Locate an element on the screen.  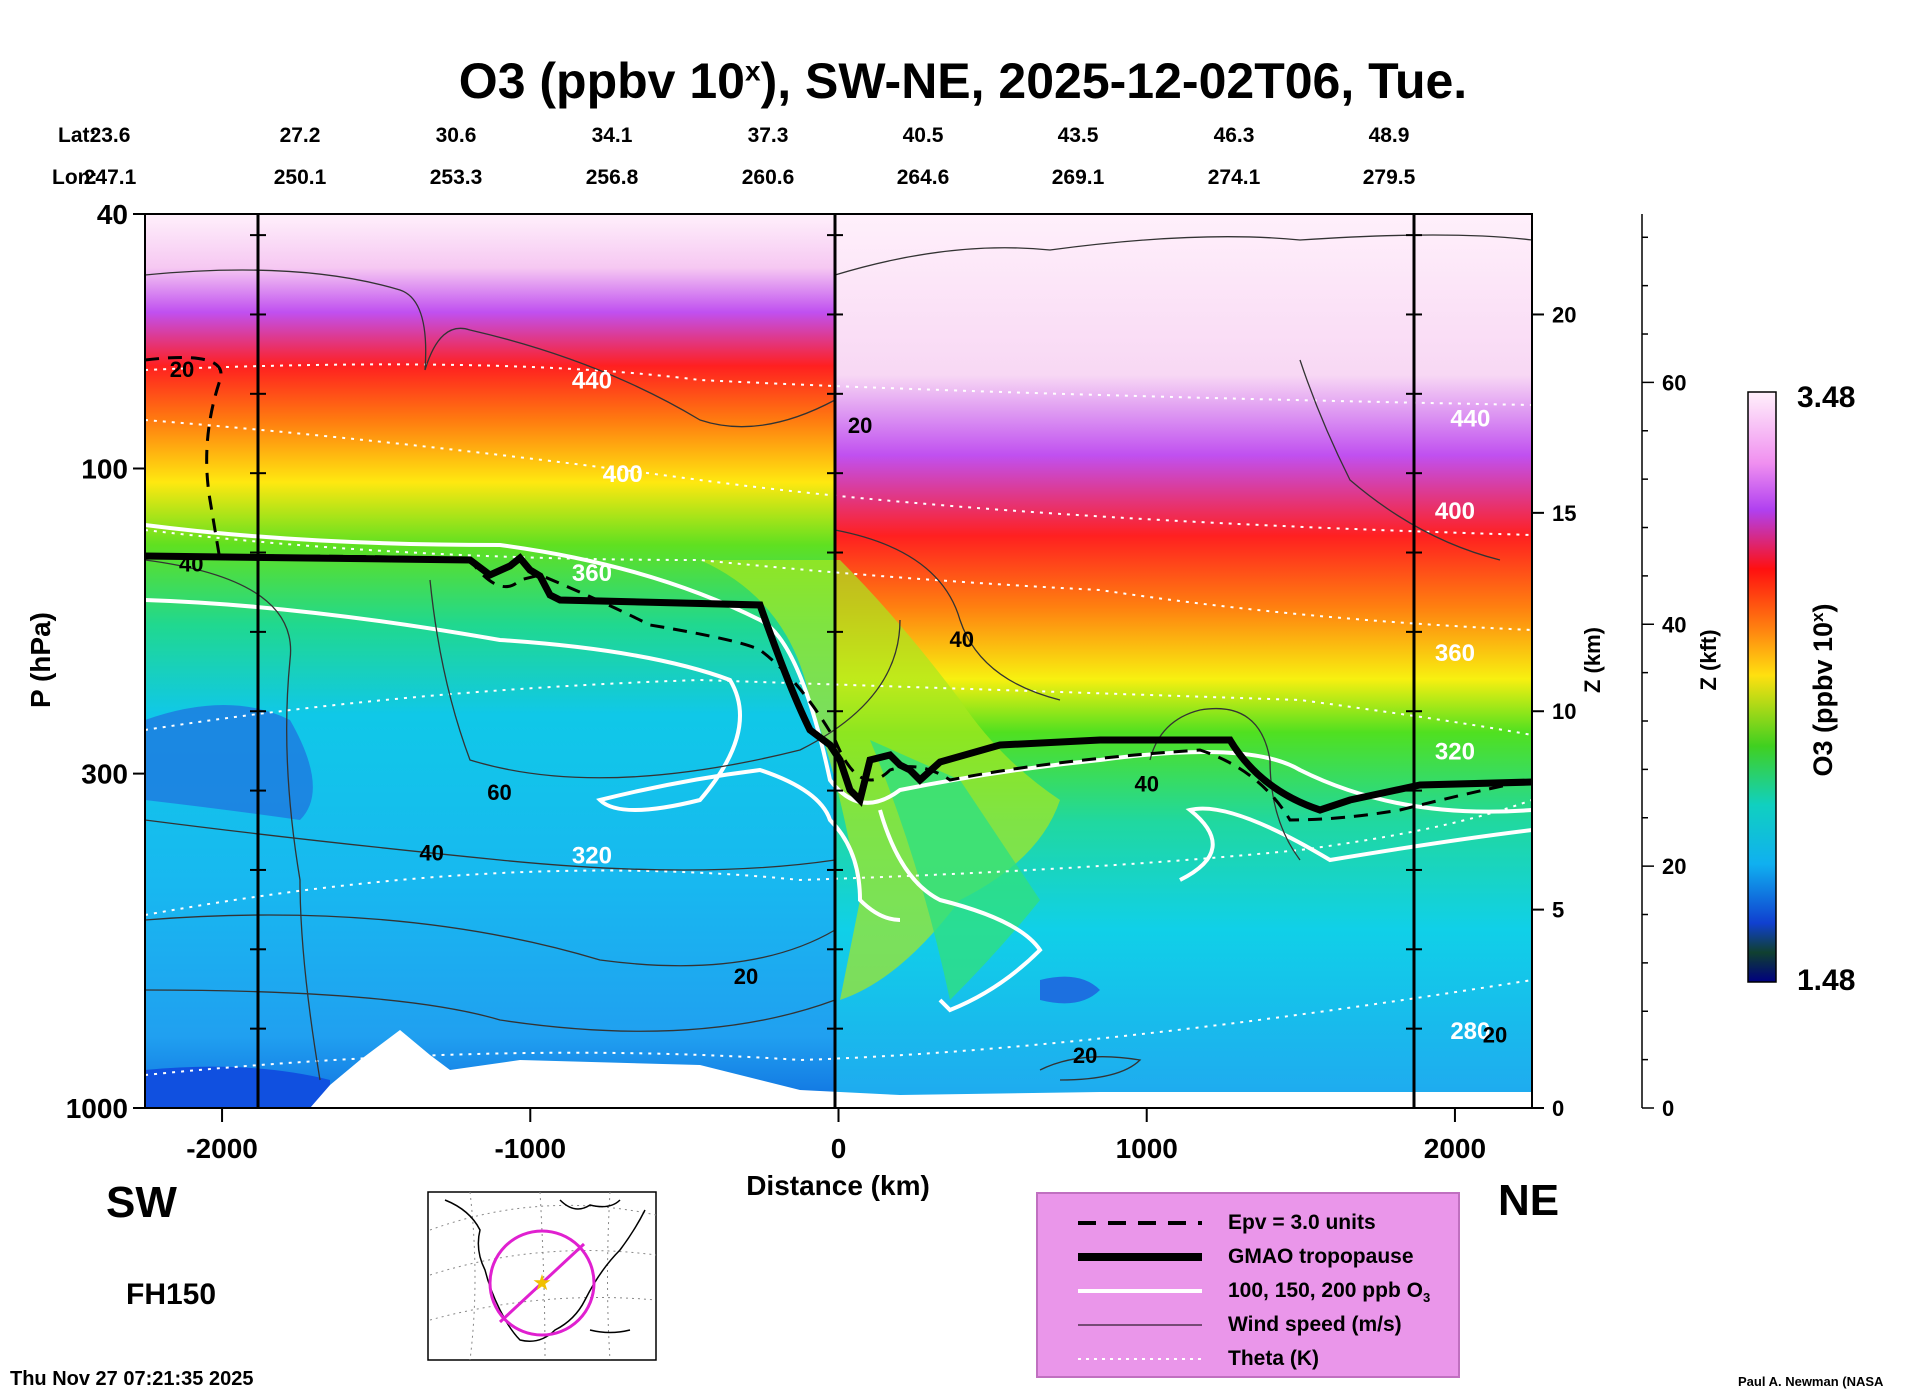
timestamp: Thu Nov 27 07:21:35 2025 is located at coordinates (132, 1379).